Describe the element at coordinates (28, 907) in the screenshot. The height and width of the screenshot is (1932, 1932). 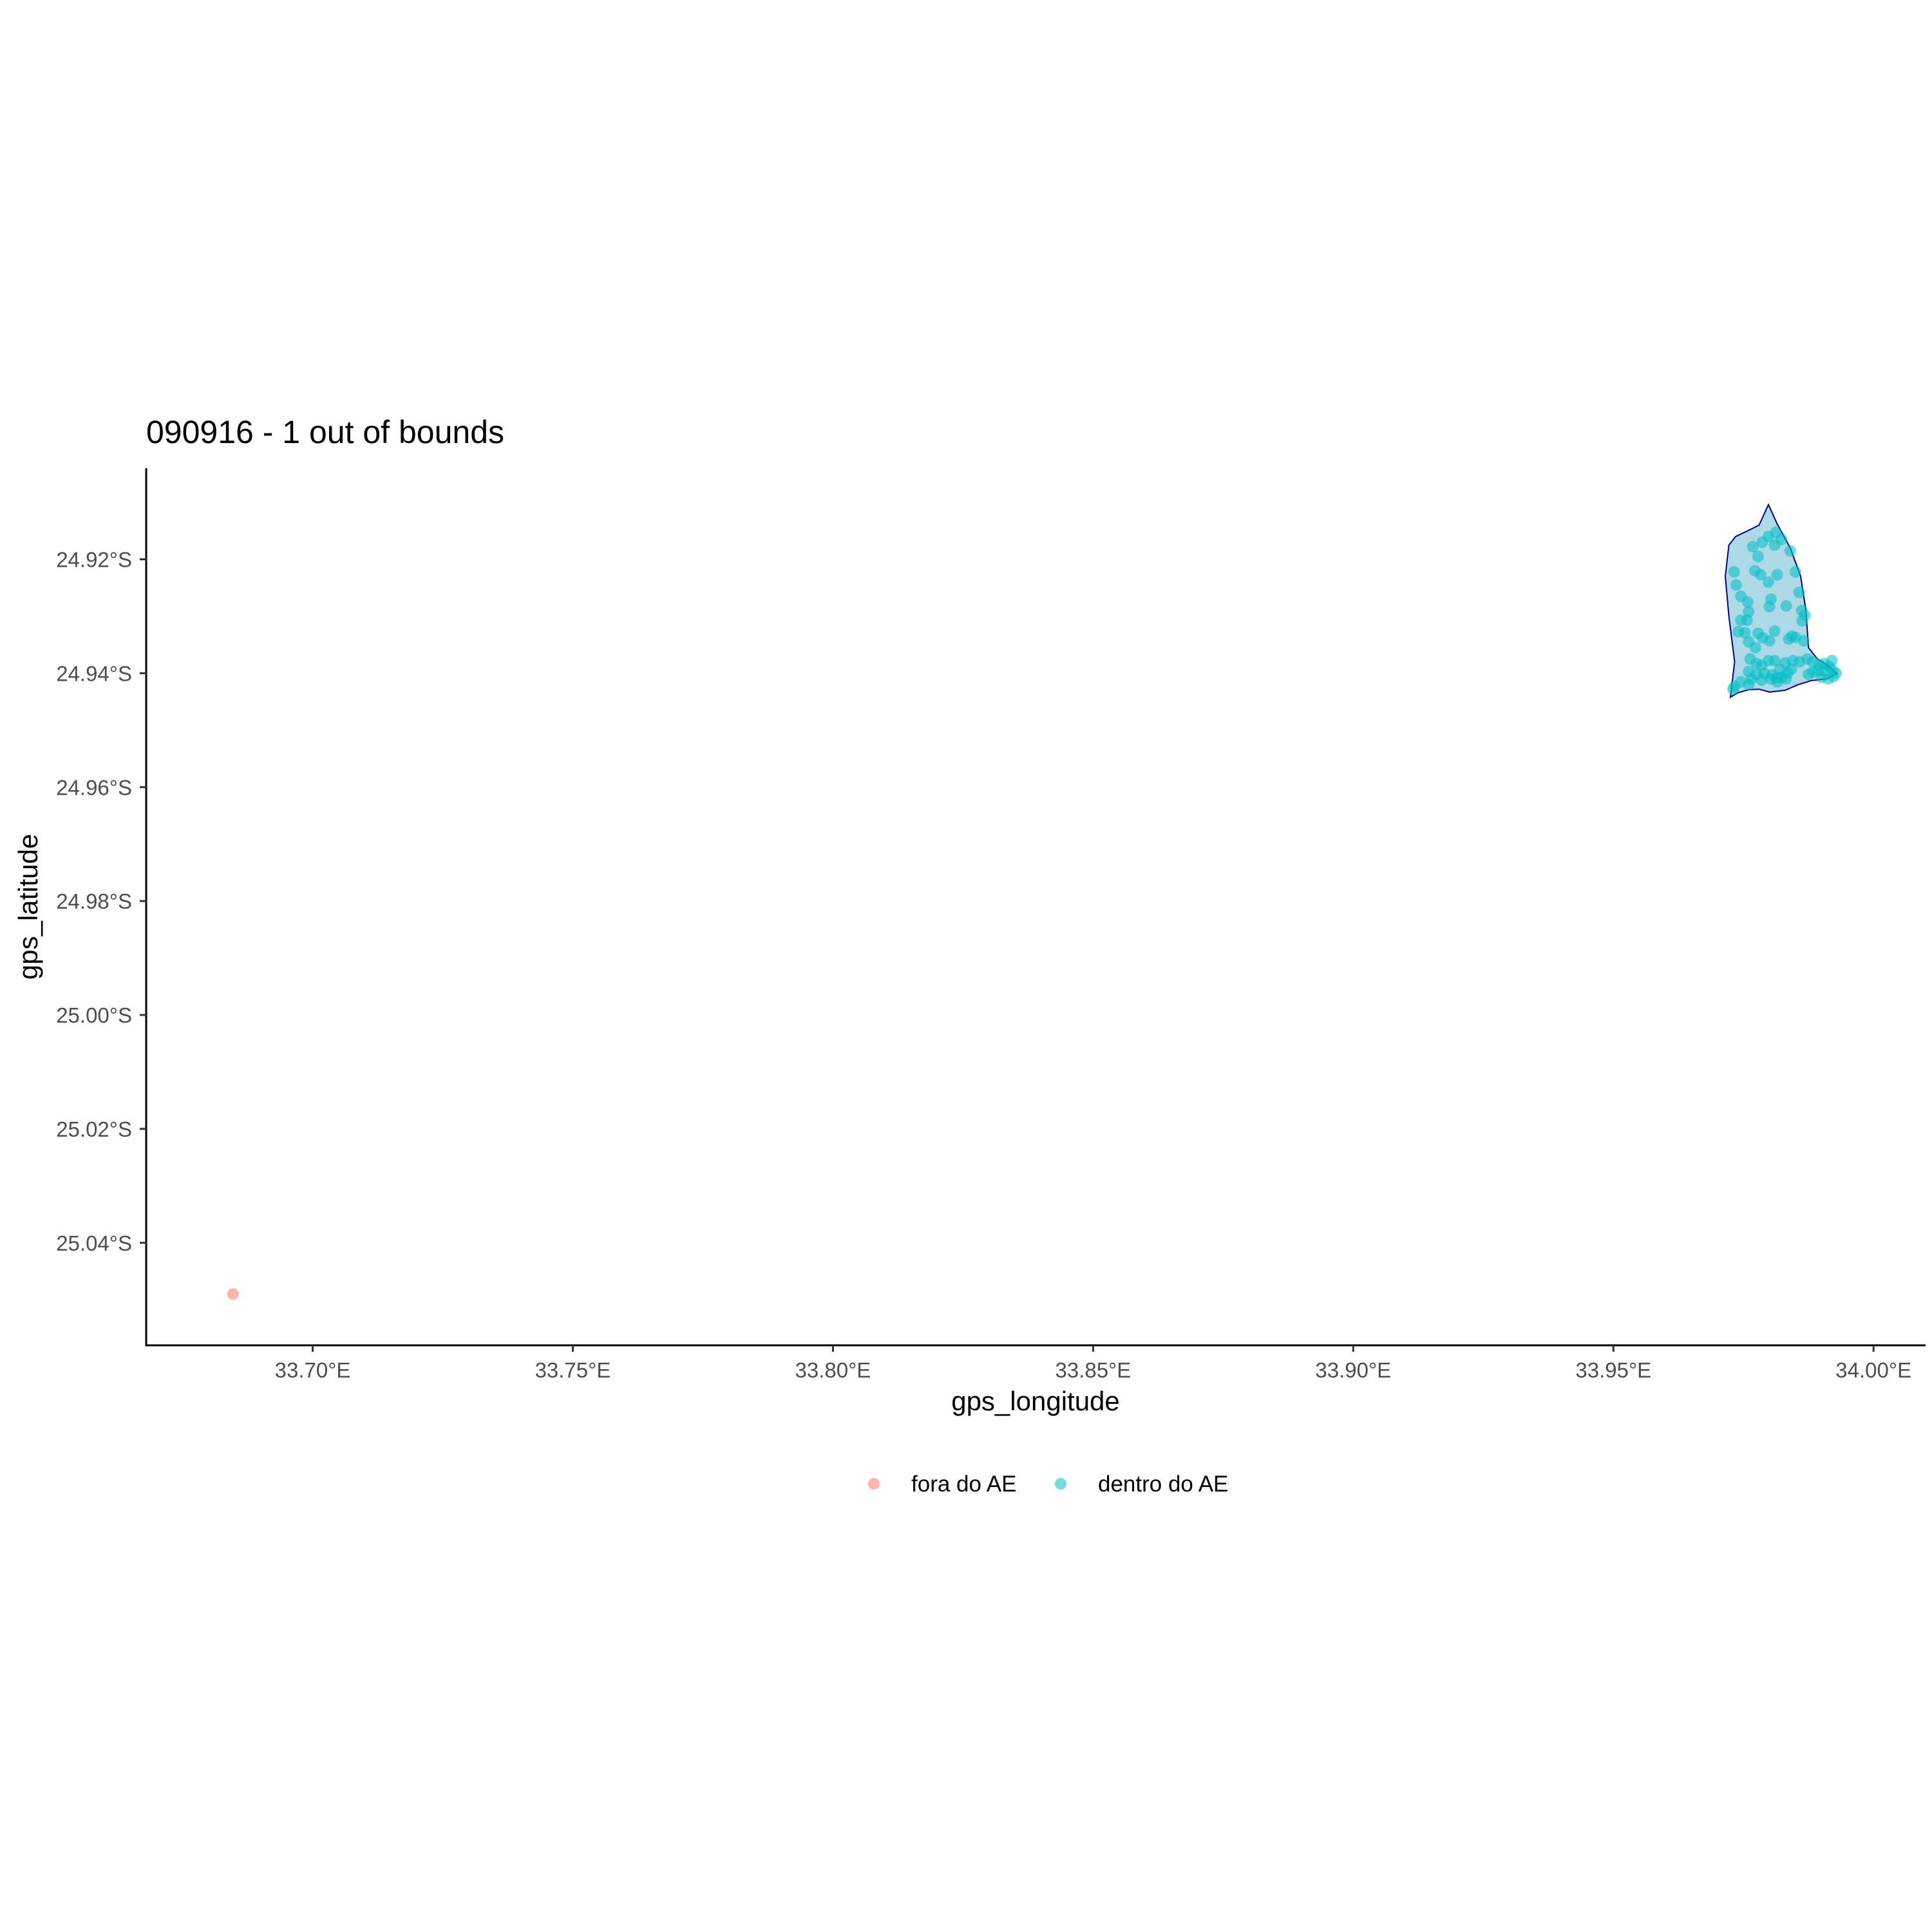
I see `y-axis-title: gps_latitude` at that location.